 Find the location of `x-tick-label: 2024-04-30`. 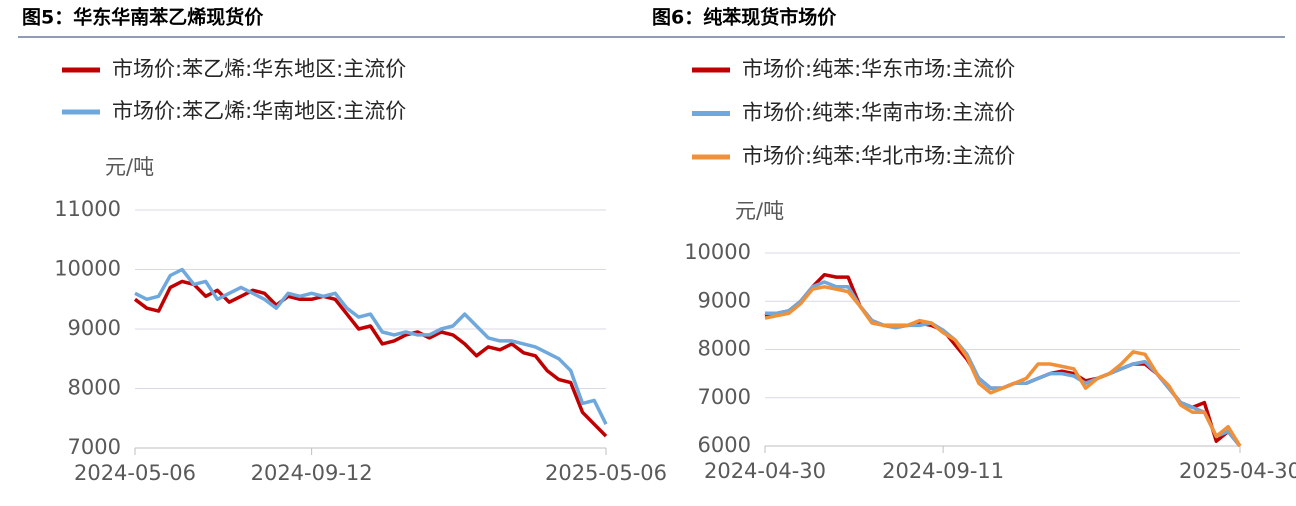

x-tick-label: 2024-04-30 is located at coordinates (765, 471).